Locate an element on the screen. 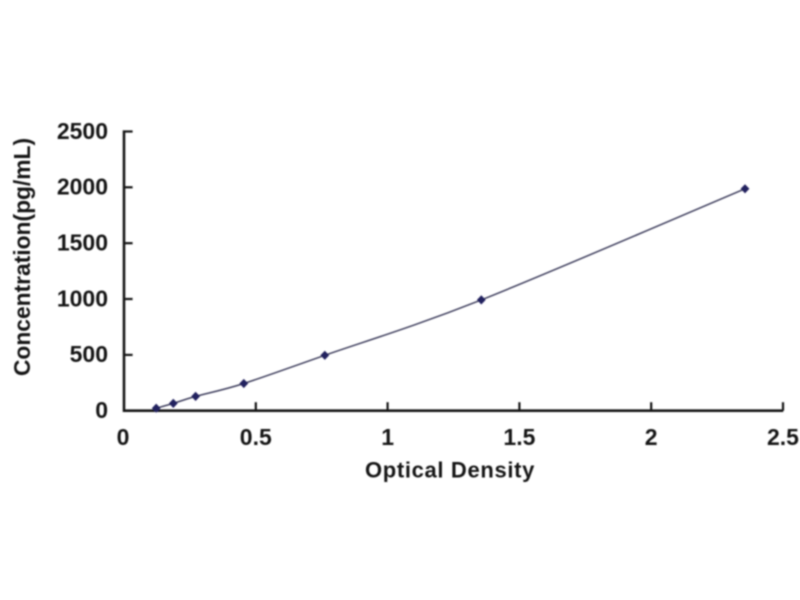 Image resolution: width=800 pixels, height=600 pixels. svg-text: 0.5 is located at coordinates (256, 437).